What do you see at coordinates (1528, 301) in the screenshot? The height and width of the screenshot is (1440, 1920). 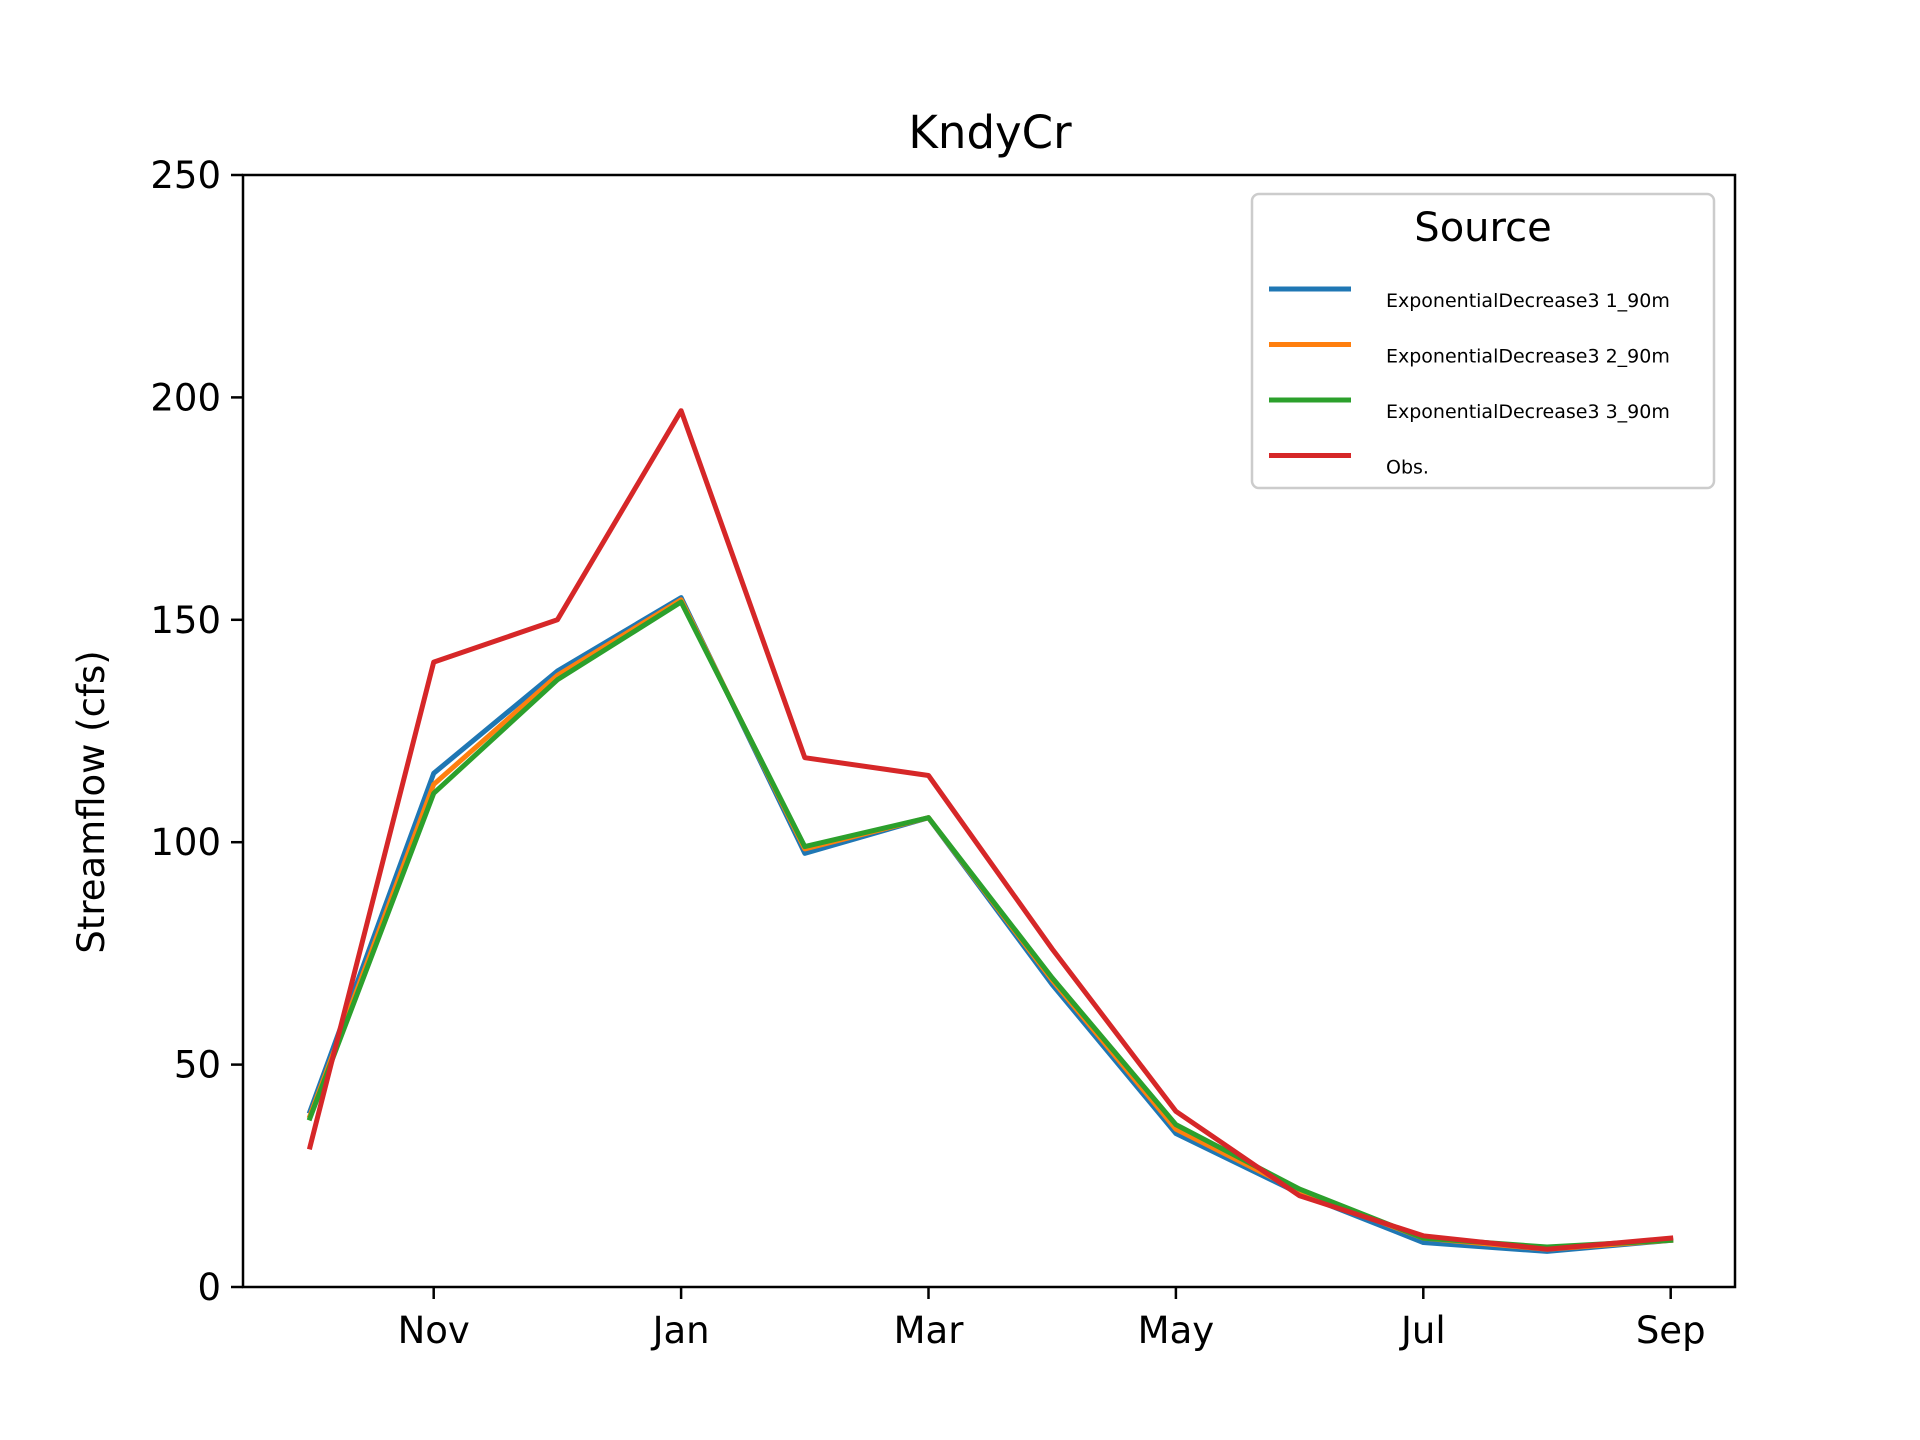 I see `legend-entry-label: ExponentialDecrease3 1_90m` at bounding box center [1528, 301].